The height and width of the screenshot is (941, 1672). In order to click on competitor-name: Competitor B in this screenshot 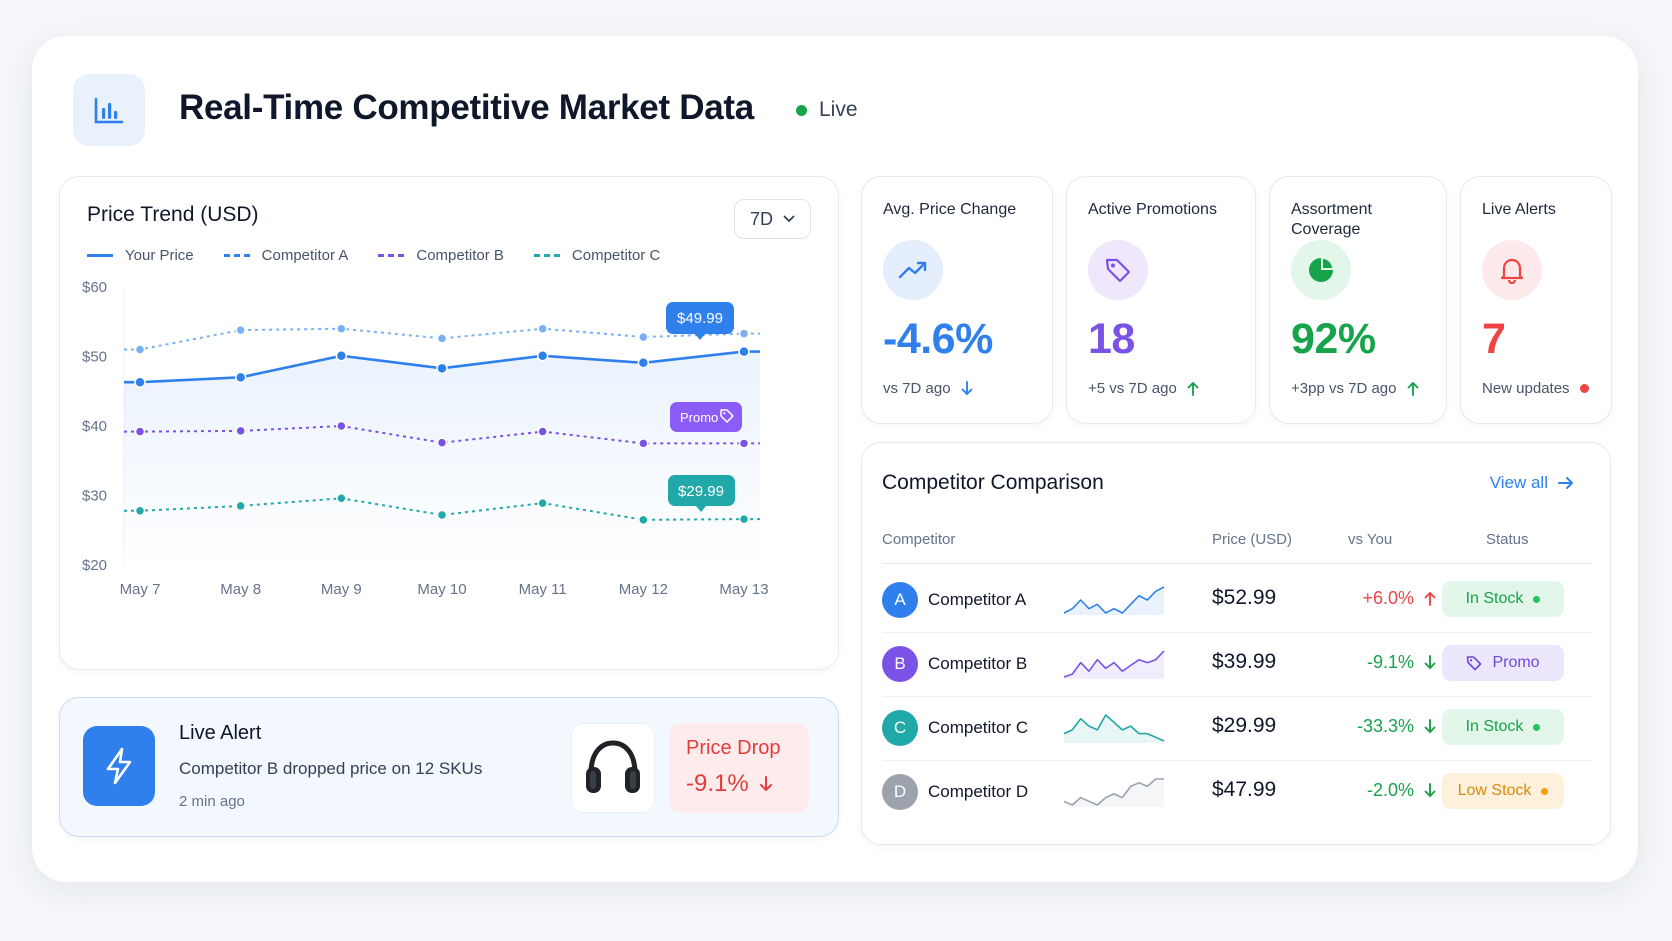, I will do `click(978, 663)`.